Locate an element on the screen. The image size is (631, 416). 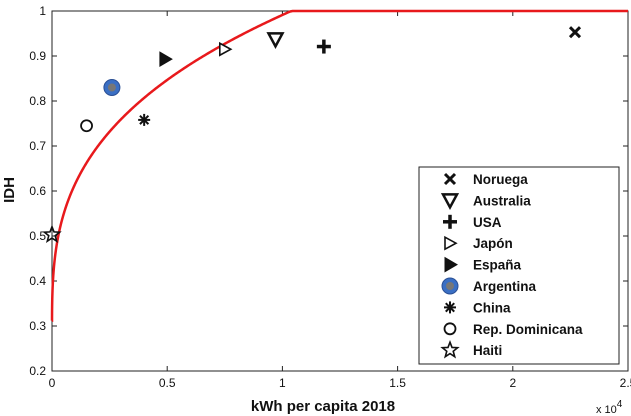
y-tick-label: 0.2 is located at coordinates (37, 371).